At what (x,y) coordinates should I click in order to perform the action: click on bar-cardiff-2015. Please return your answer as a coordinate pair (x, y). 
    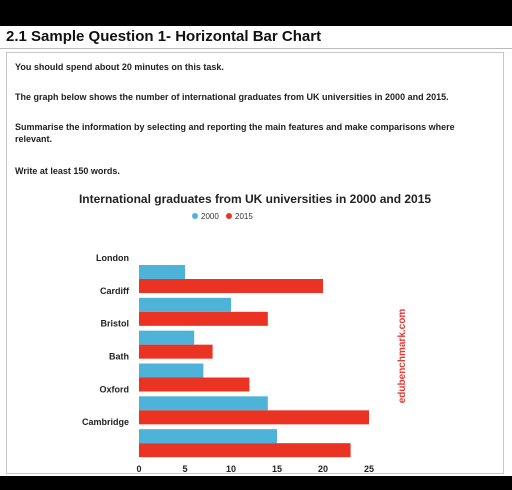
    Looking at the image, I should click on (203, 318).